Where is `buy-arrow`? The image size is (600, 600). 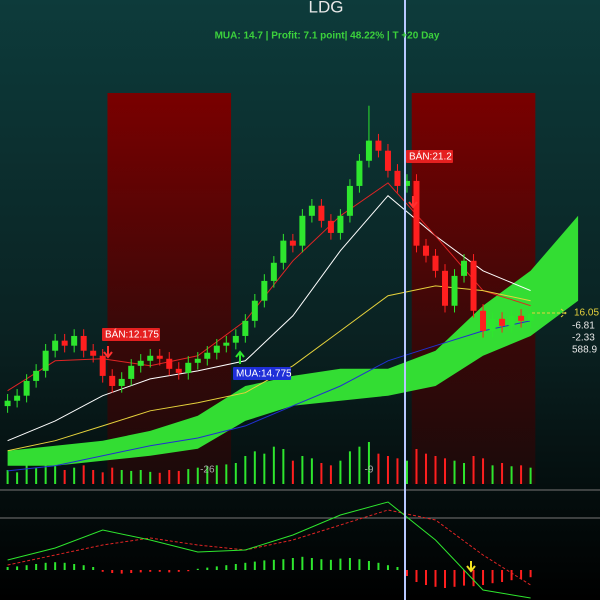 buy-arrow is located at coordinates (240, 357).